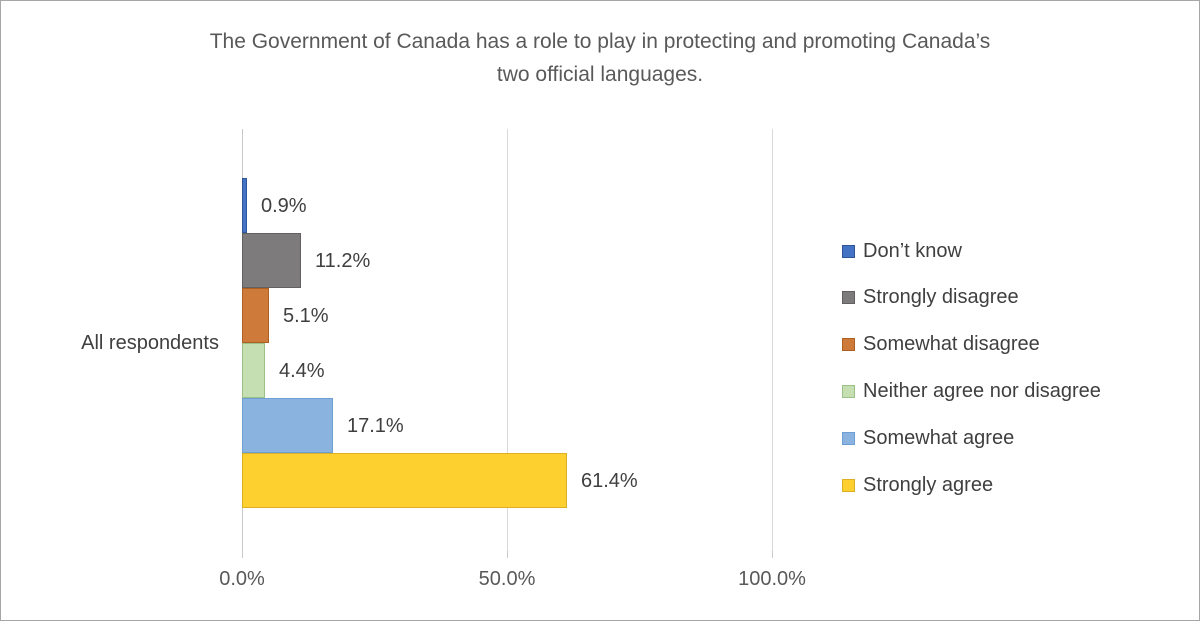 The height and width of the screenshot is (621, 1200). I want to click on bar-strongly-agree, so click(404, 480).